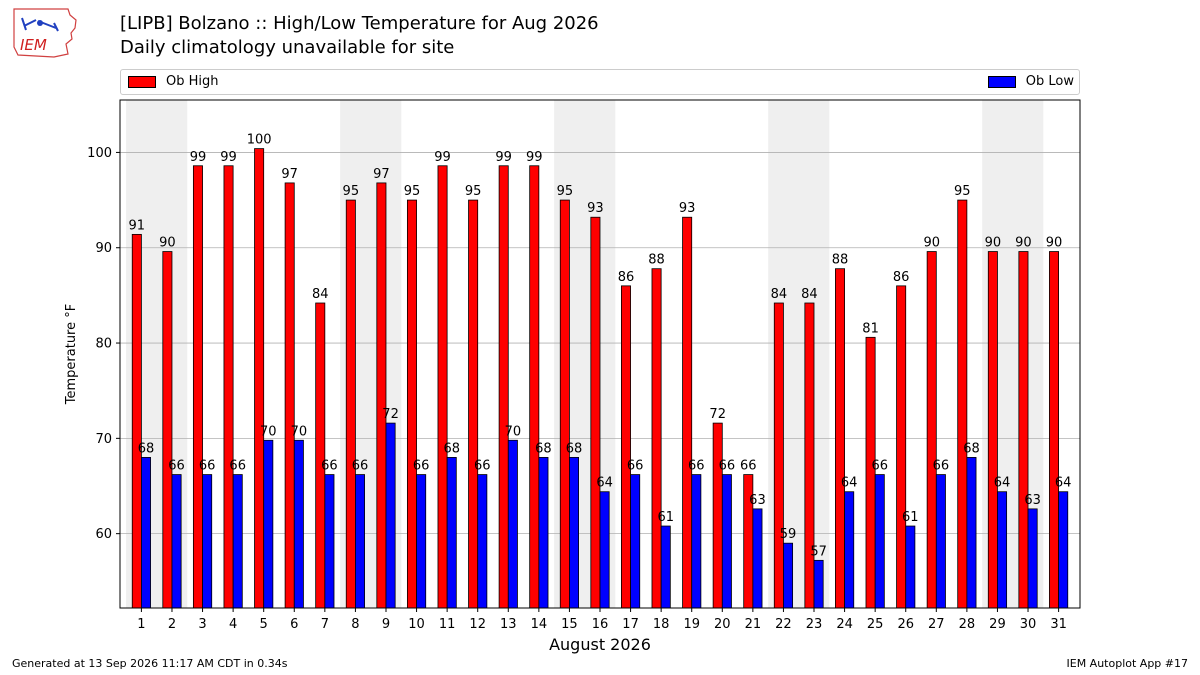  What do you see at coordinates (661, 624) in the screenshot?
I see `xtick-label-18: 18` at bounding box center [661, 624].